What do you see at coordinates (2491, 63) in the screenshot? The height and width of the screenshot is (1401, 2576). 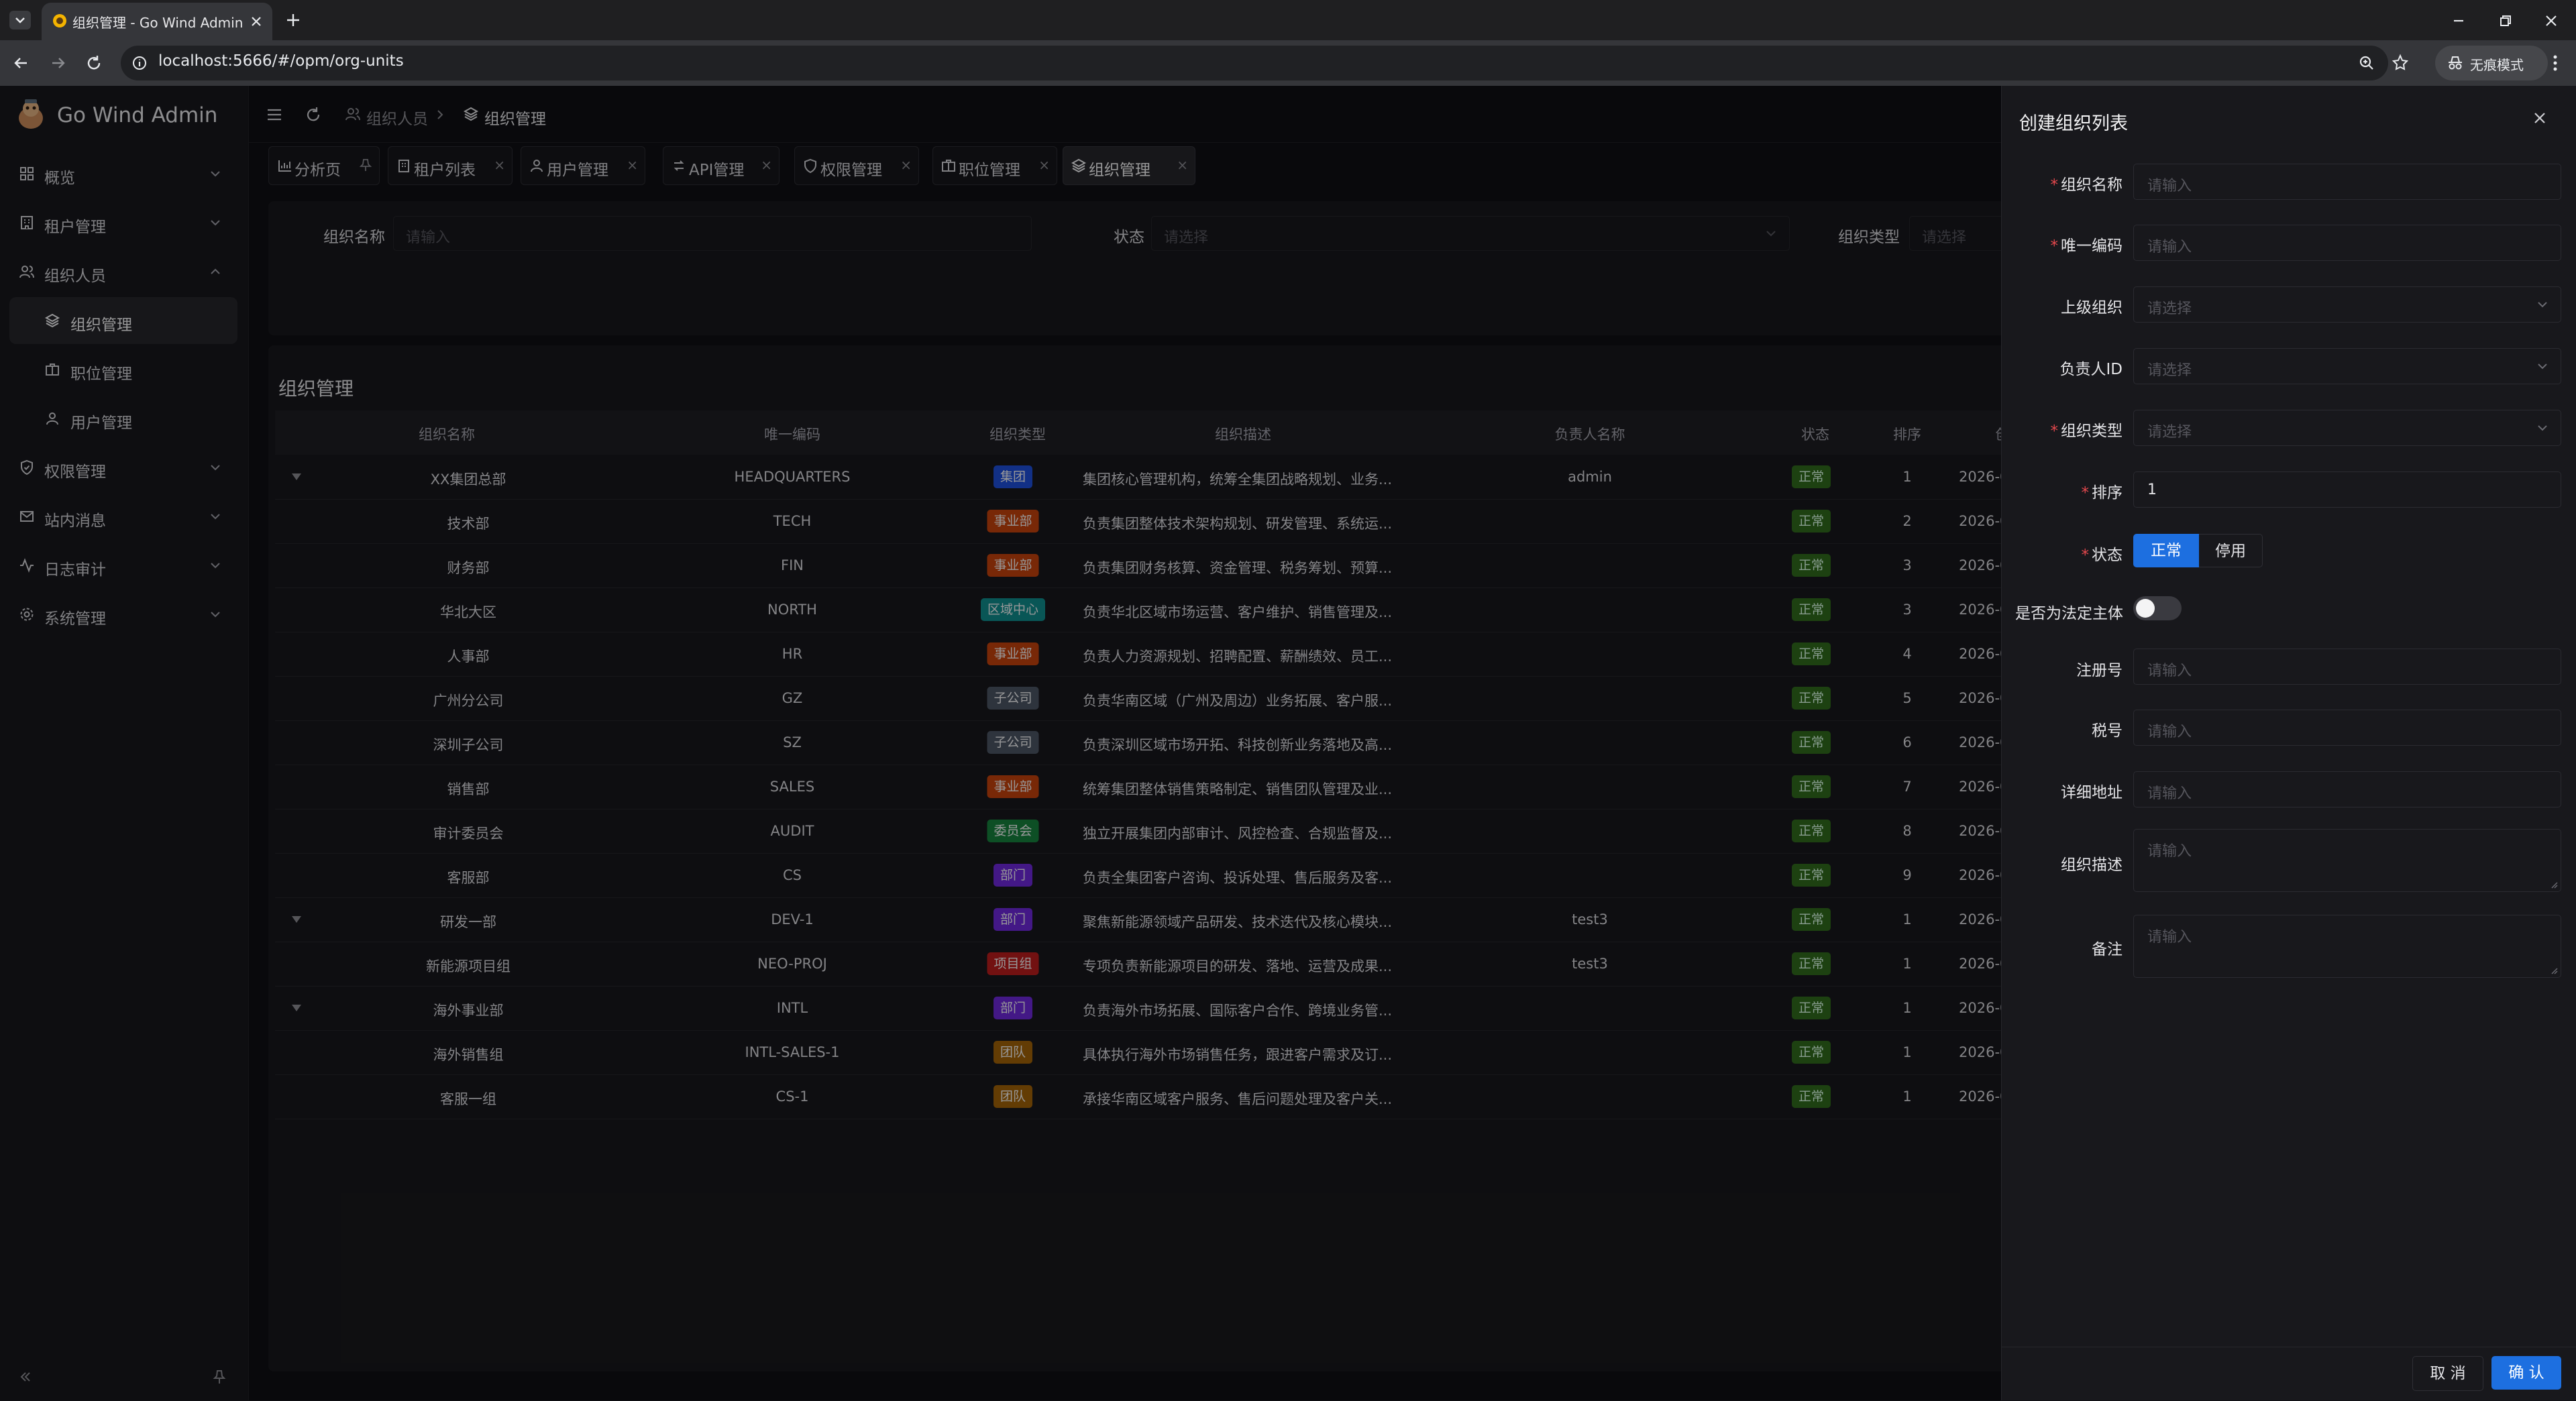 I see `incognito-badge: 无痕模式` at bounding box center [2491, 63].